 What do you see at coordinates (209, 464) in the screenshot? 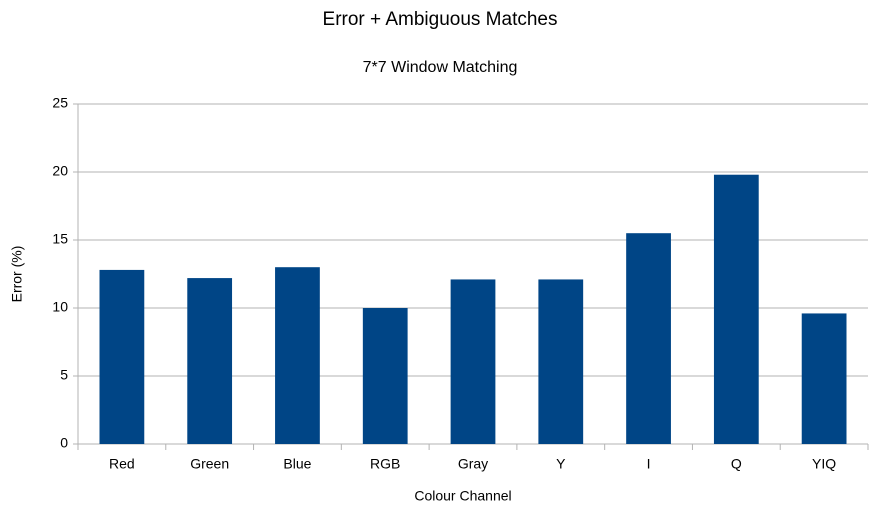
I see `x-tick-label: Green` at bounding box center [209, 464].